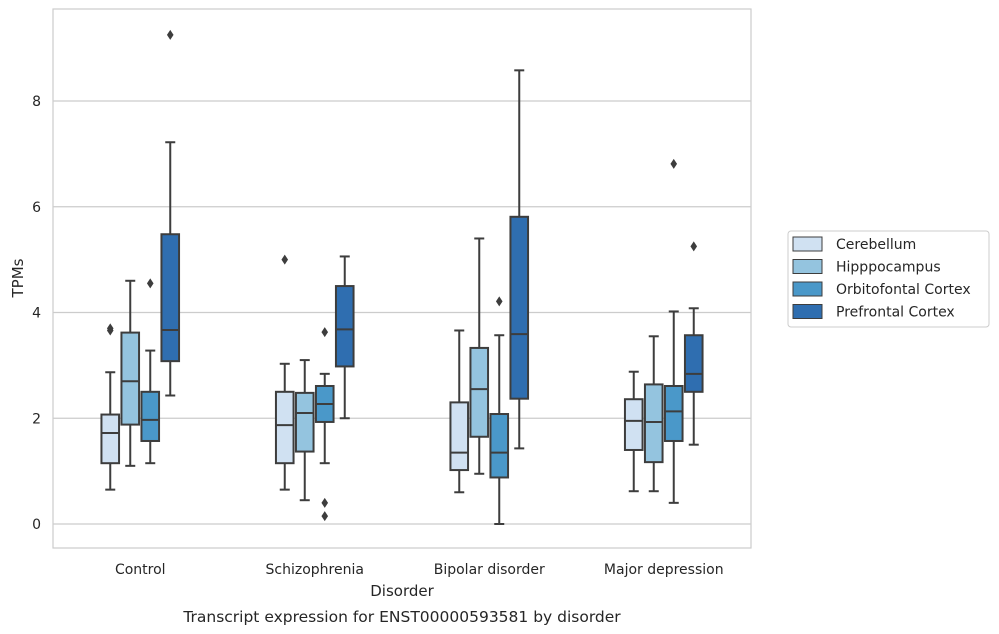 Image resolution: width=999 pixels, height=634 pixels. I want to click on y-tick-labels: 0 2 4 6 8, so click(36, 313).